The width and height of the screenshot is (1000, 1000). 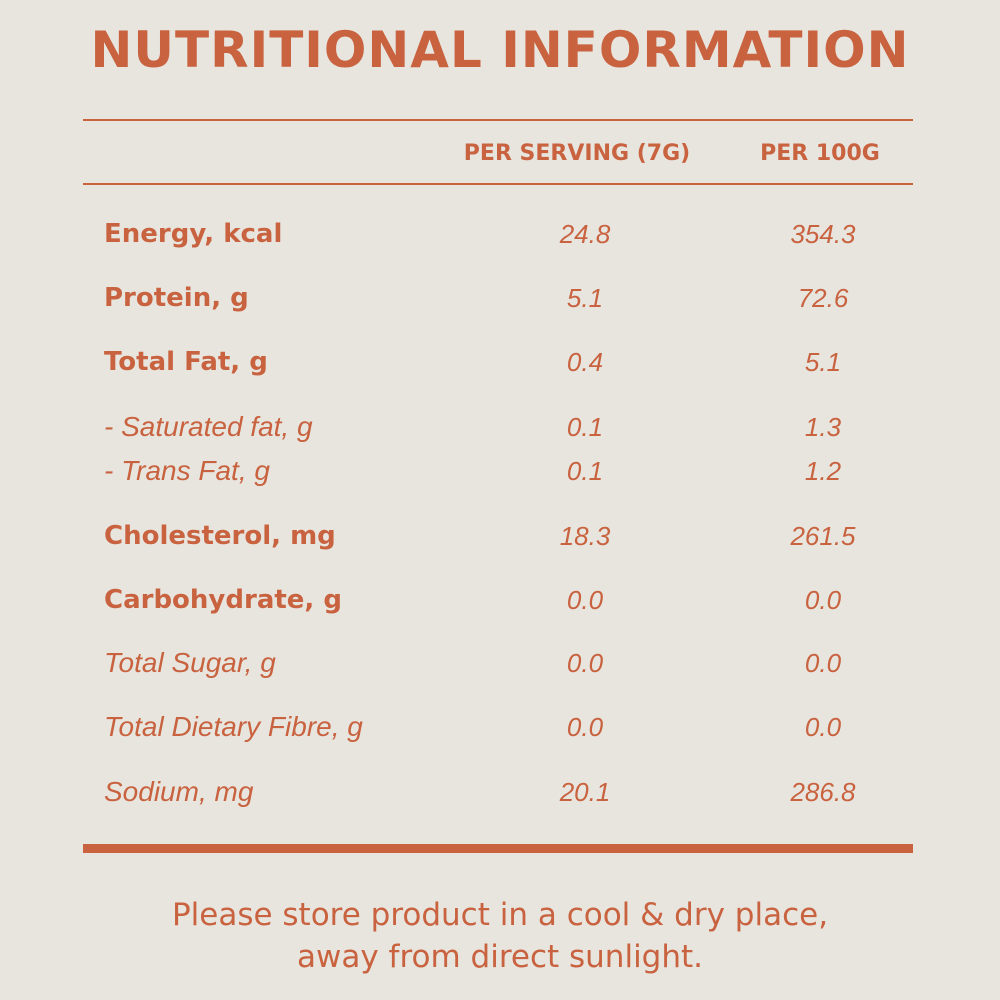 I want to click on row-label: Total Dietary Fibre, g, so click(x=233, y=726).